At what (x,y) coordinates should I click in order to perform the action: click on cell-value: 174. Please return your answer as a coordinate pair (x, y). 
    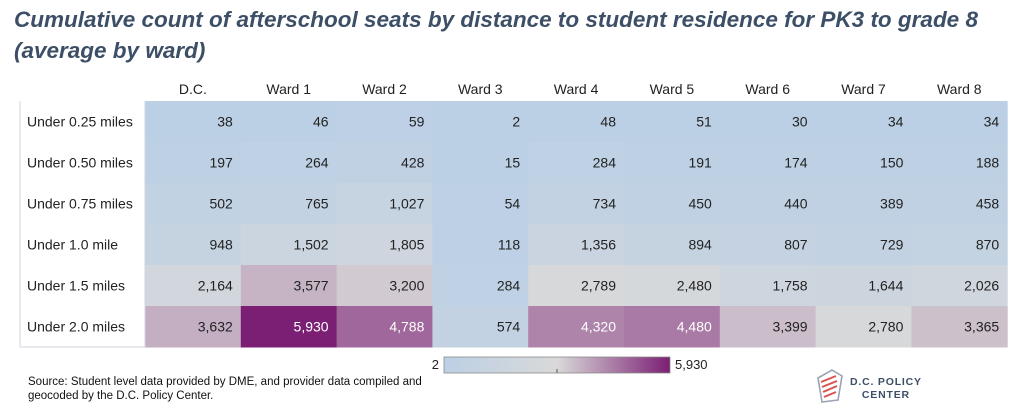
    Looking at the image, I should click on (796, 163).